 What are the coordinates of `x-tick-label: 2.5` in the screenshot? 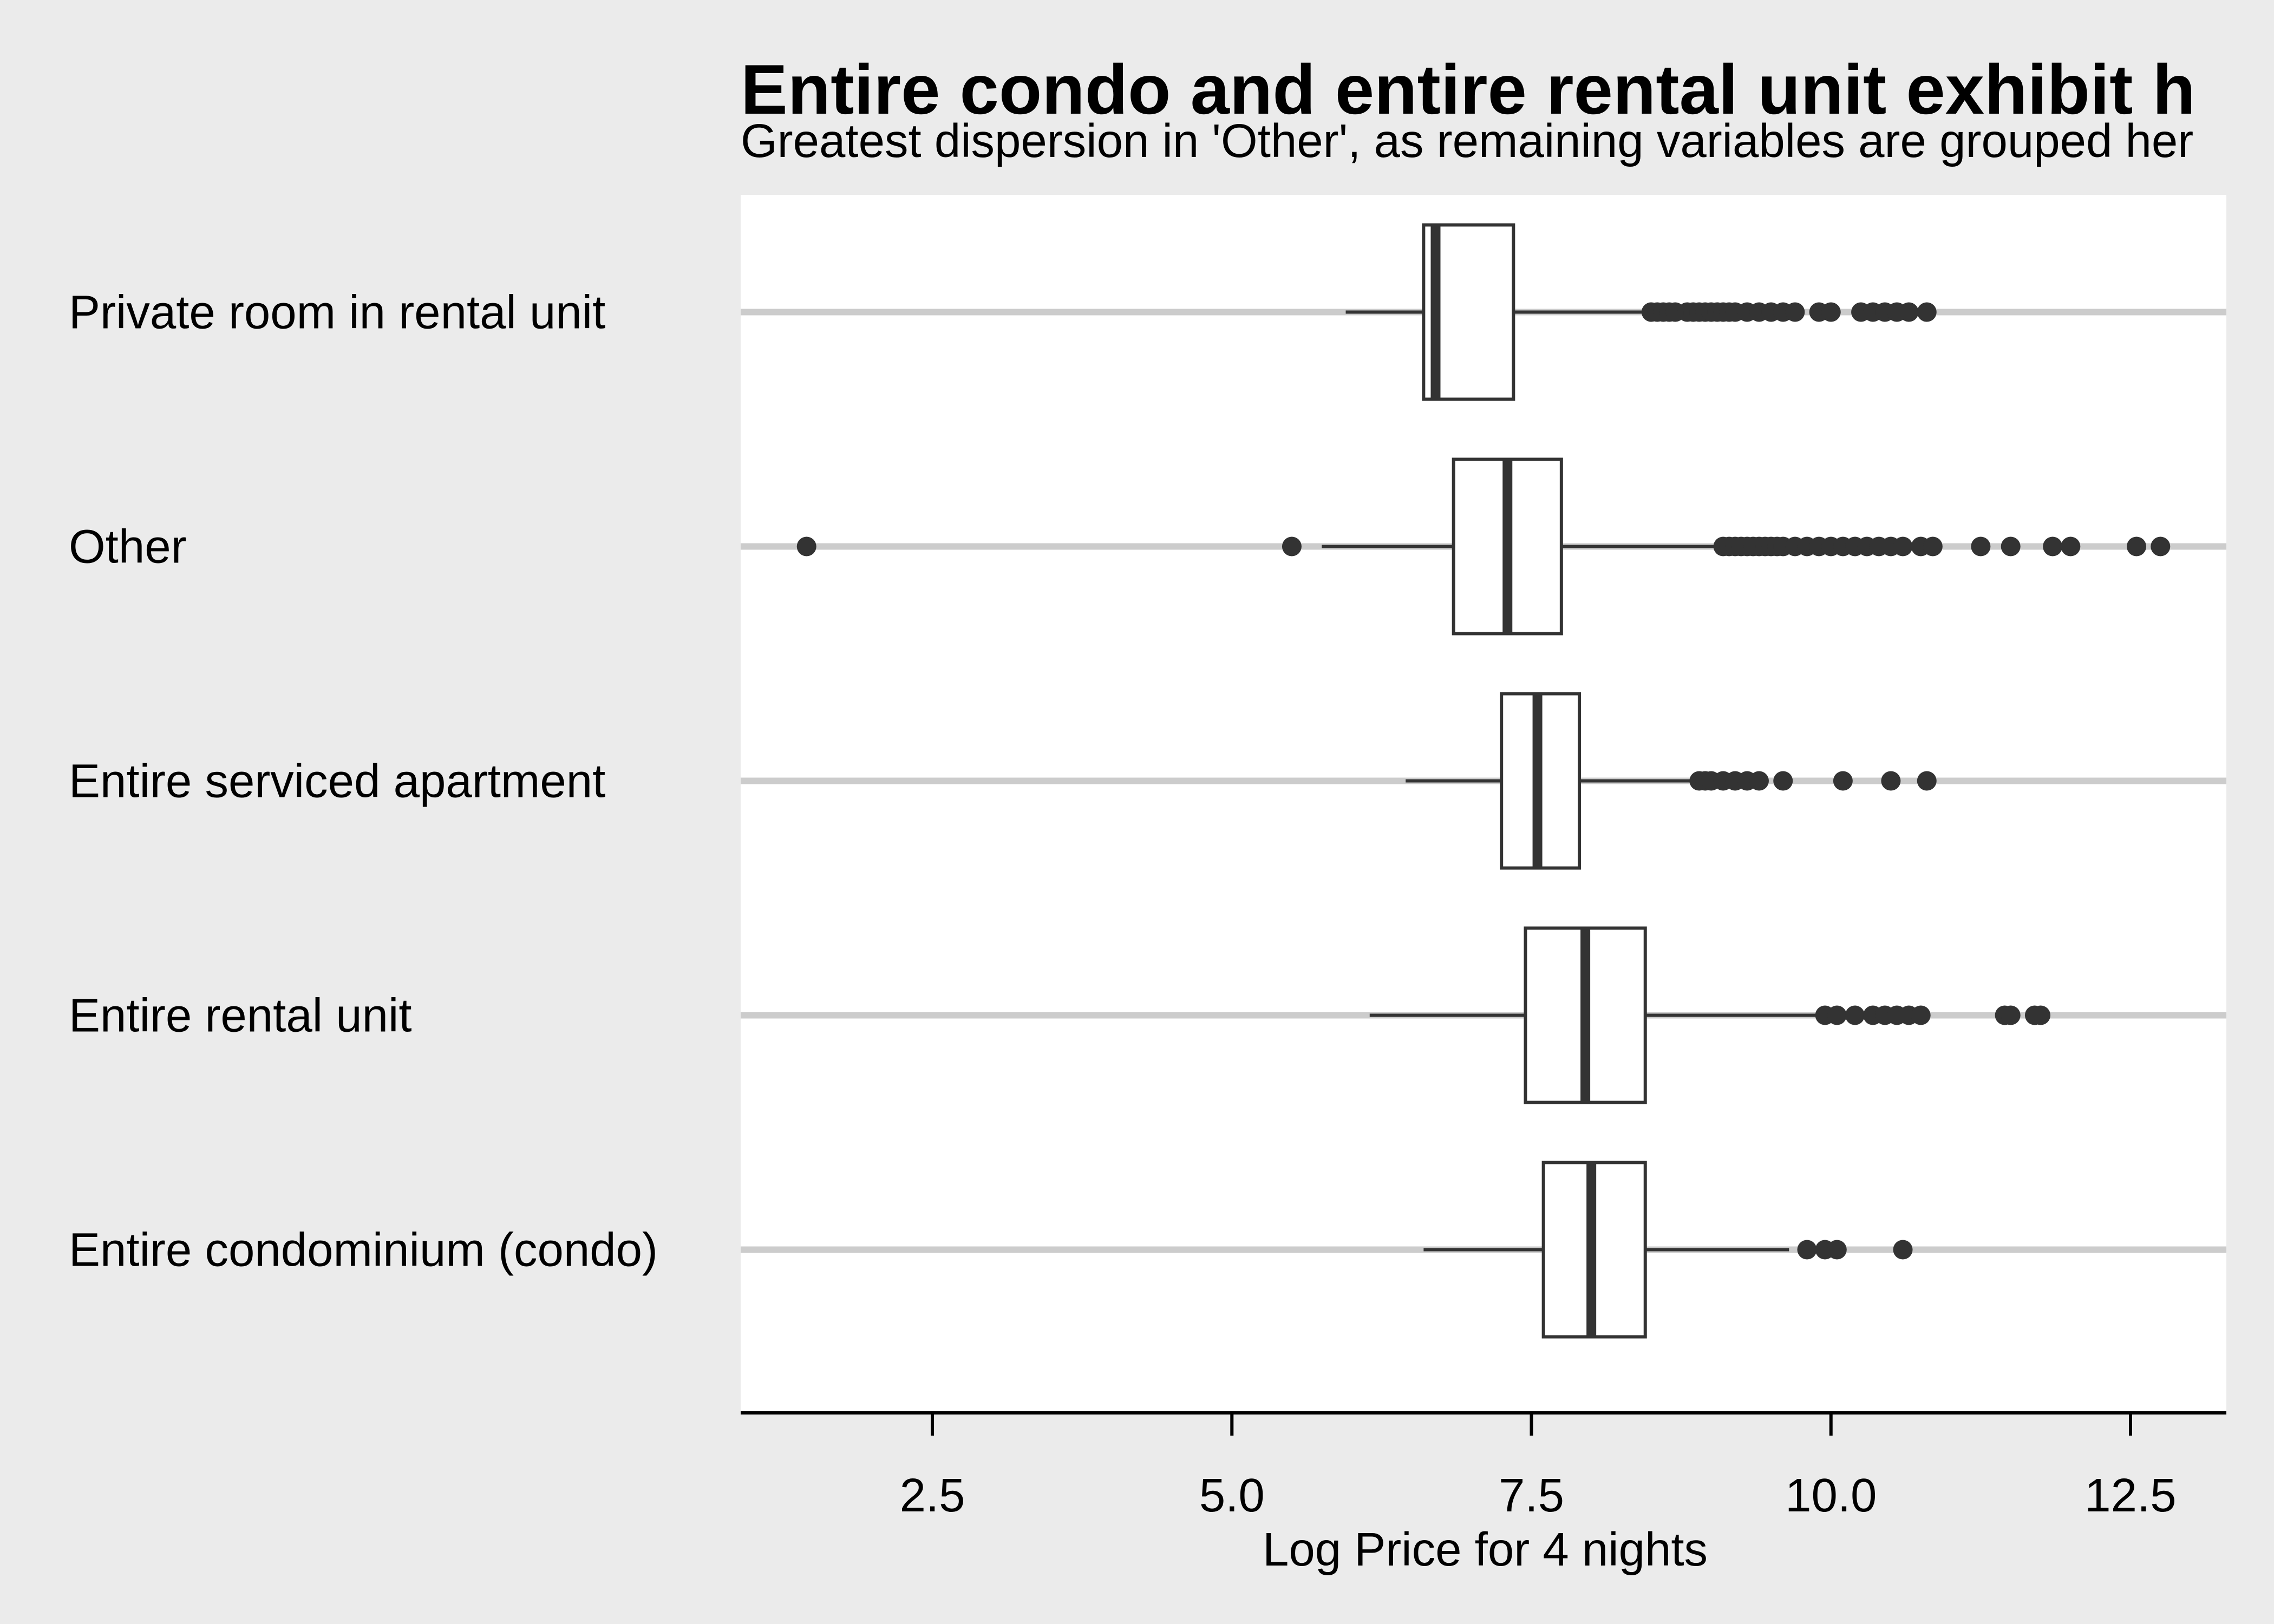 It's located at (933, 1495).